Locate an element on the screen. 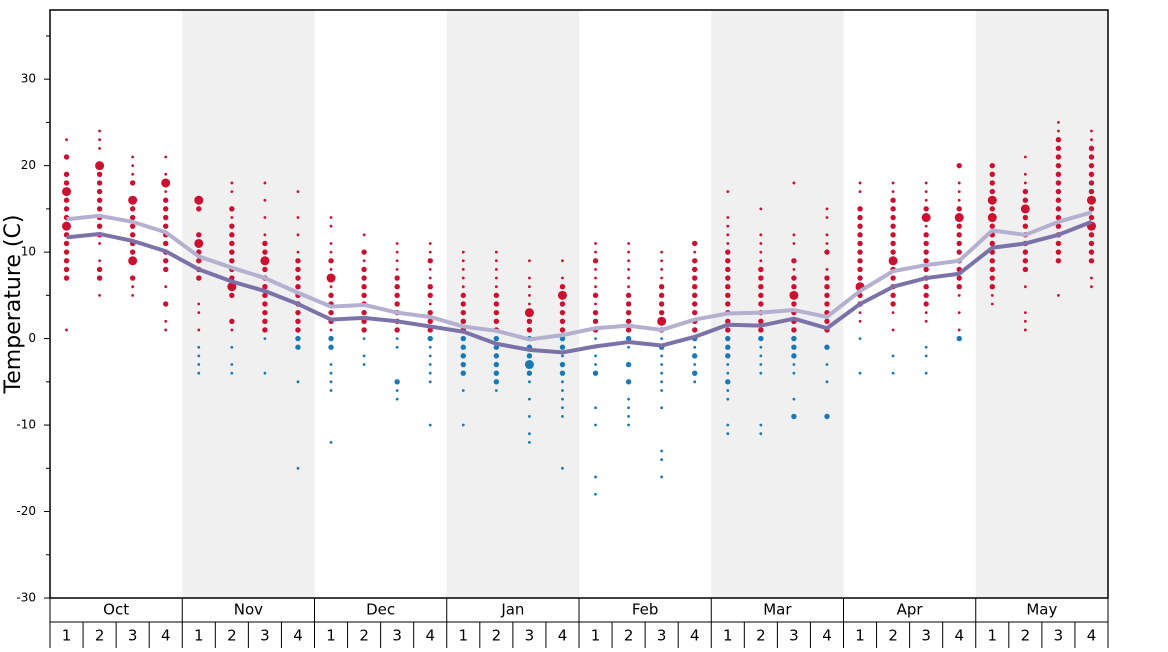 The image size is (1168, 652). y-tick-label: -10 is located at coordinates (26, 425).